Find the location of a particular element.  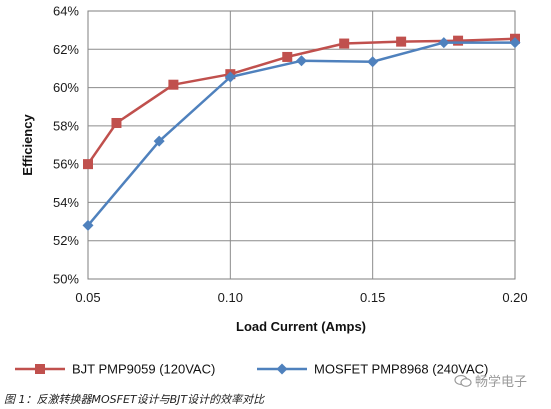

watermark-text: 畅学电子 is located at coordinates (501, 382).